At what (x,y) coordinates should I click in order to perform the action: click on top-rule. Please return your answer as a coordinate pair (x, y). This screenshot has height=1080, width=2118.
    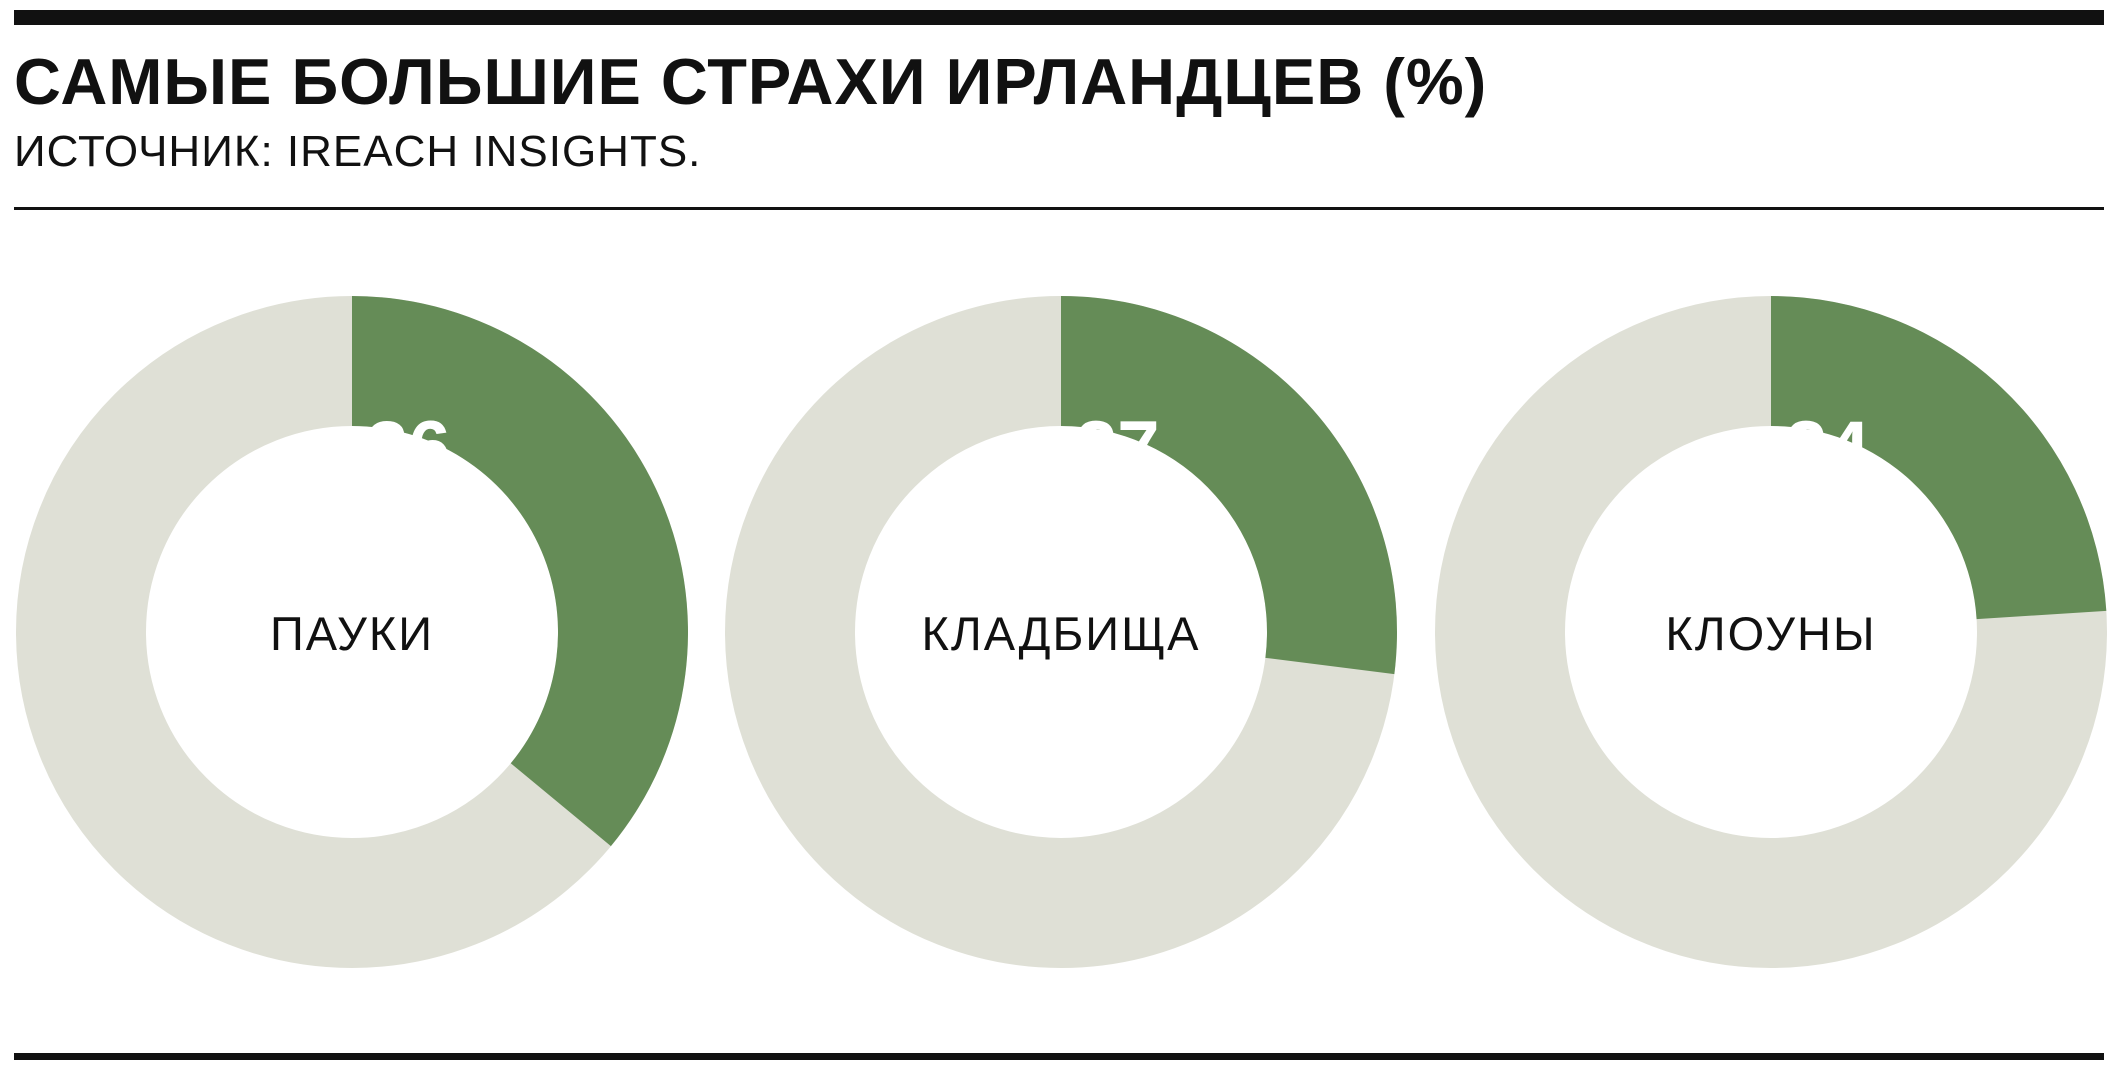
    Looking at the image, I should click on (1059, 17).